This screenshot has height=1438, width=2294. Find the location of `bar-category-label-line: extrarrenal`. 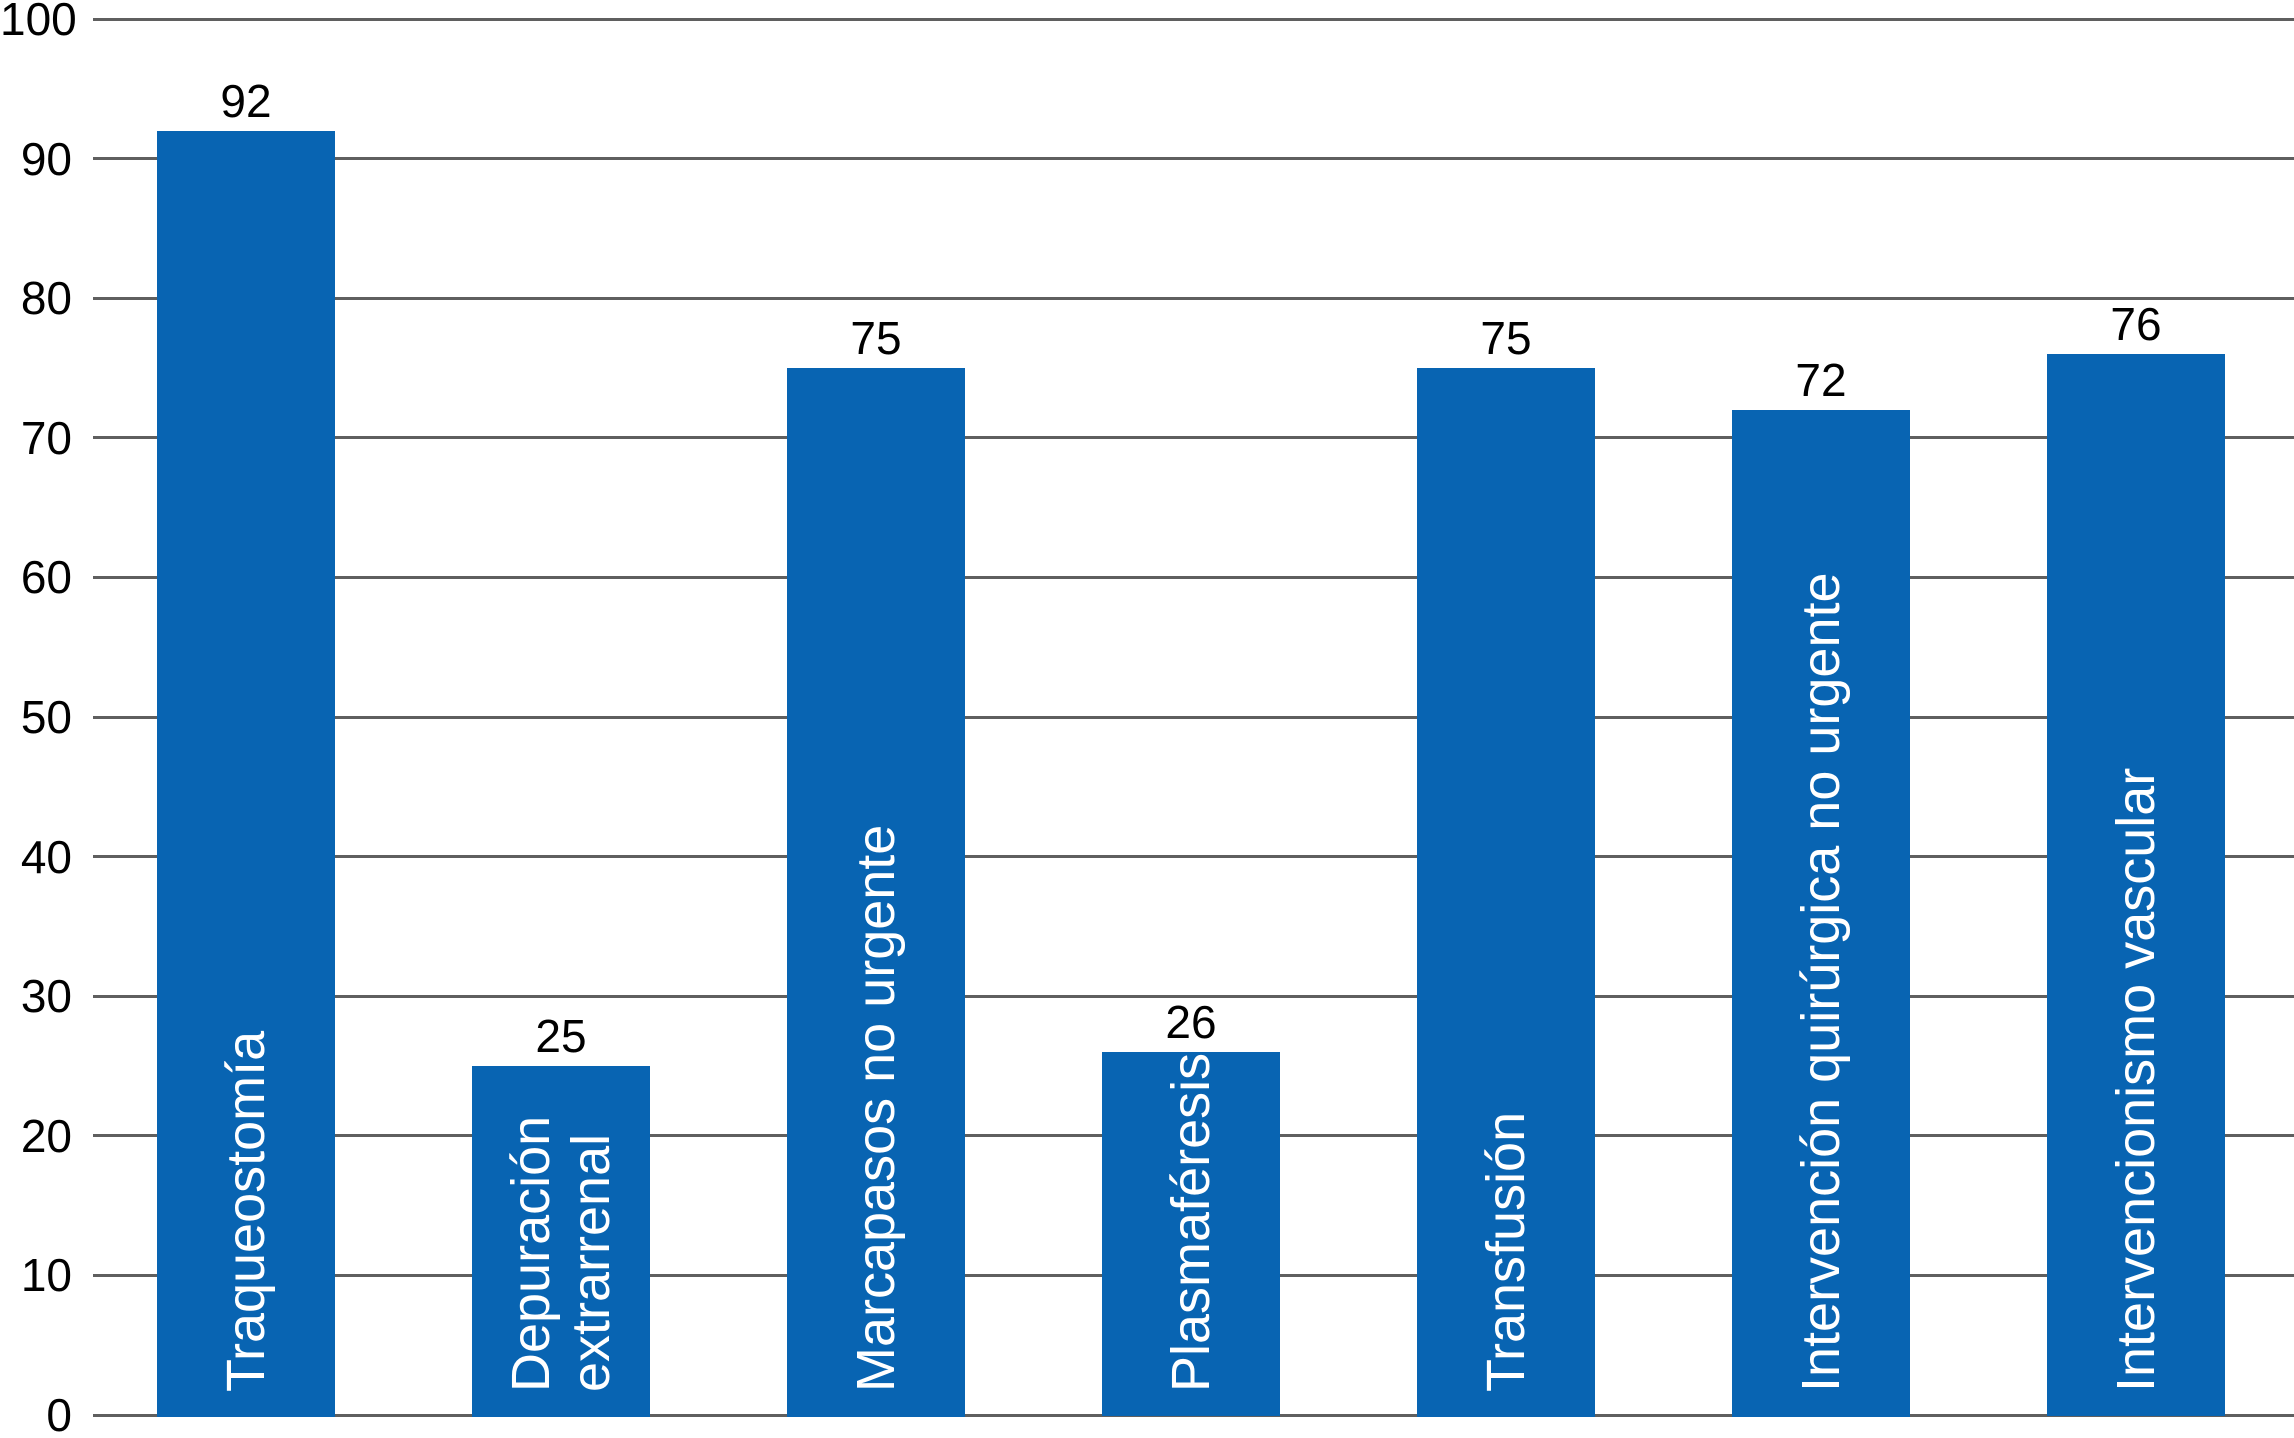

bar-category-label-line: extrarrenal is located at coordinates (591, 1262).